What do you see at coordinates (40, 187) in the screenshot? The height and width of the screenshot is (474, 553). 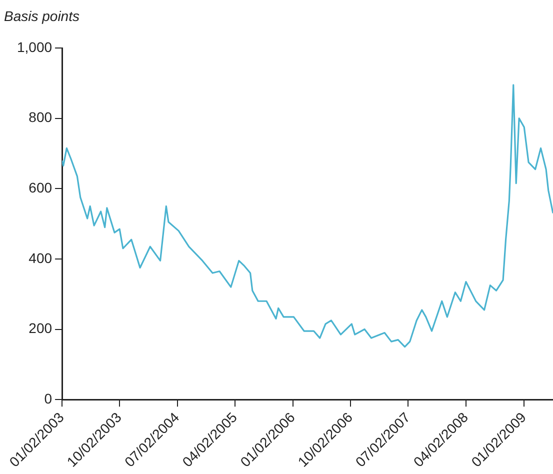 I see `y-tick-label: 600` at bounding box center [40, 187].